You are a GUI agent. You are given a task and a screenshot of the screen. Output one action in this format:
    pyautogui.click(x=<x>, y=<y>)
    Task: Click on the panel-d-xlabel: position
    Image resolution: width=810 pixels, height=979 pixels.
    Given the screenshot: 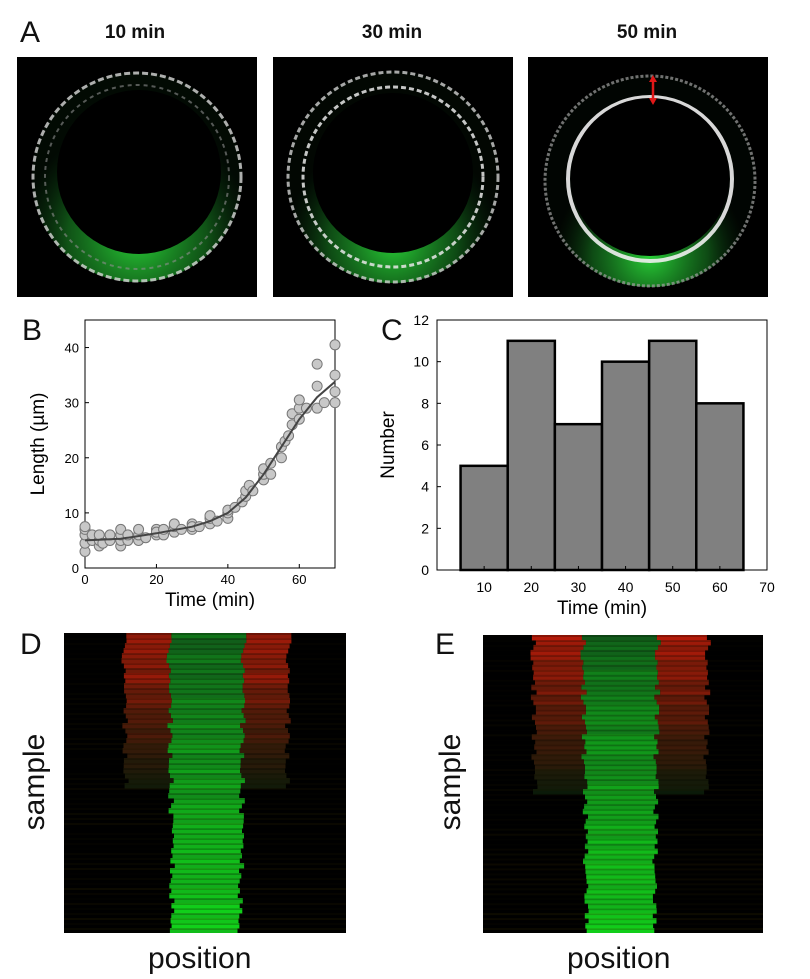 What is the action you would take?
    pyautogui.click(x=200, y=958)
    